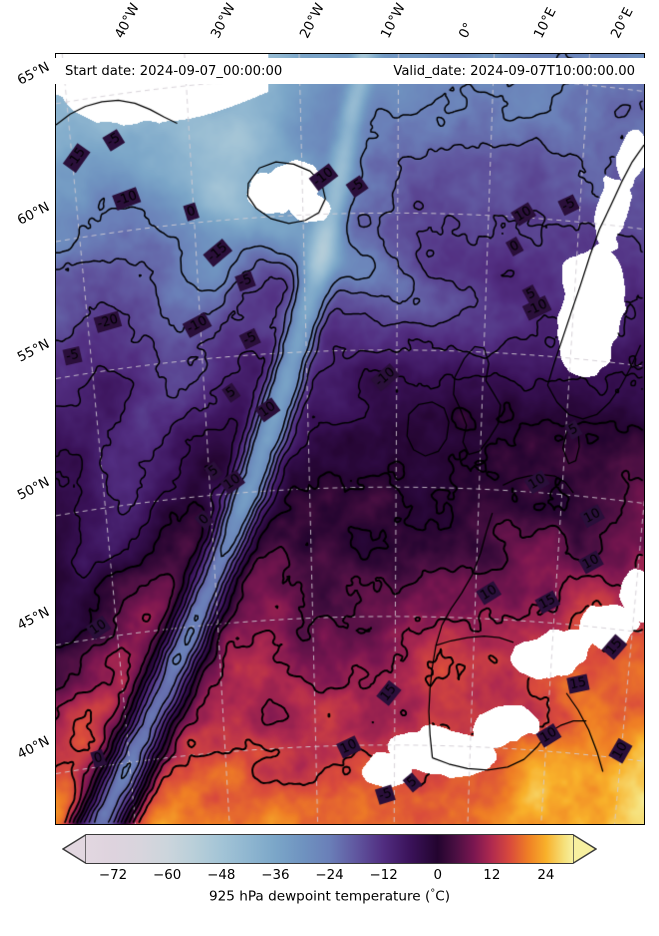  I want to click on colorbar-tick: 24, so click(546, 875).